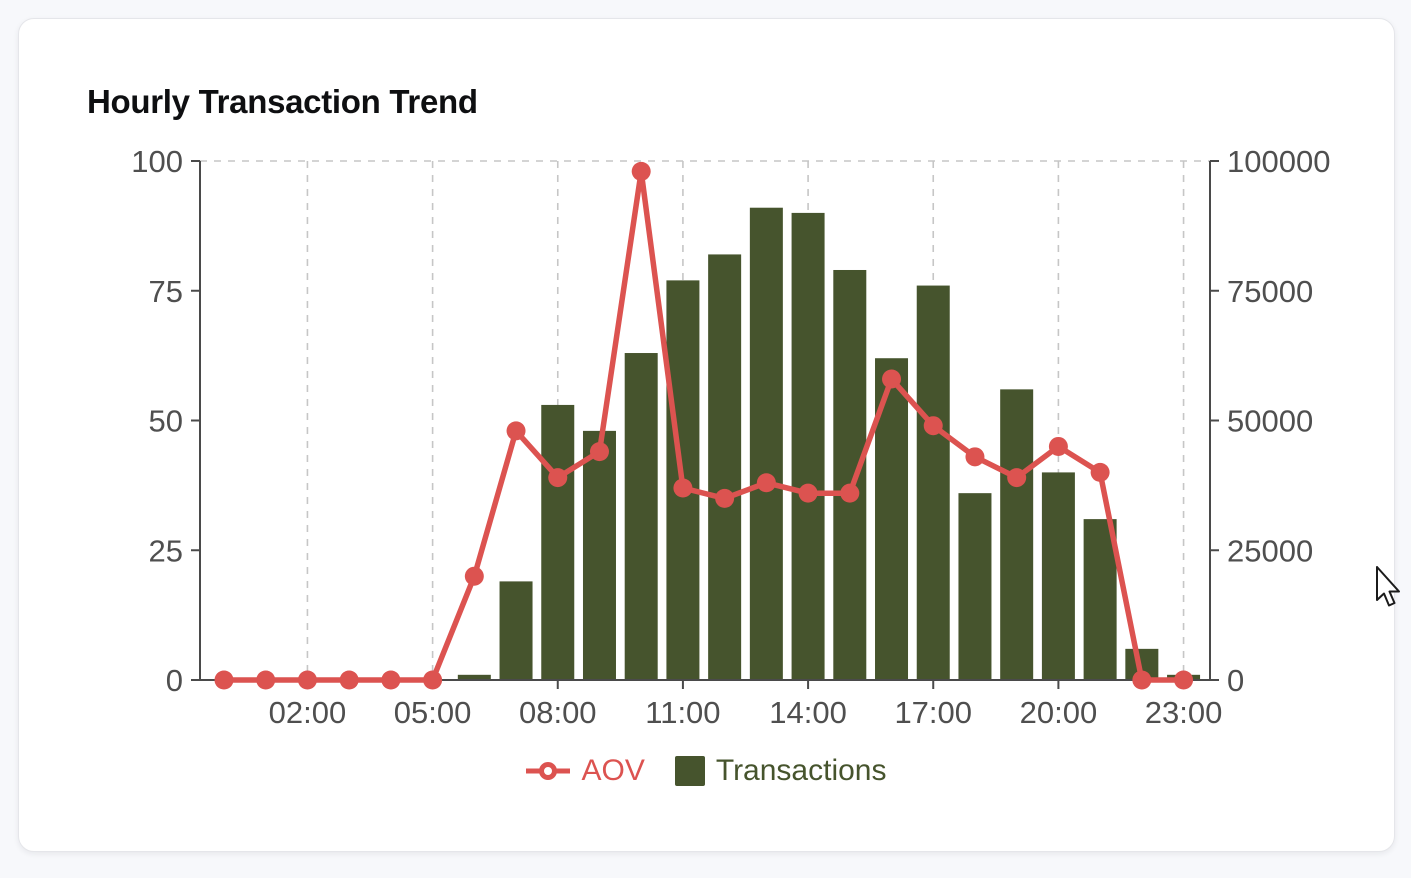  I want to click on svg-text: 17:00, so click(933, 712).